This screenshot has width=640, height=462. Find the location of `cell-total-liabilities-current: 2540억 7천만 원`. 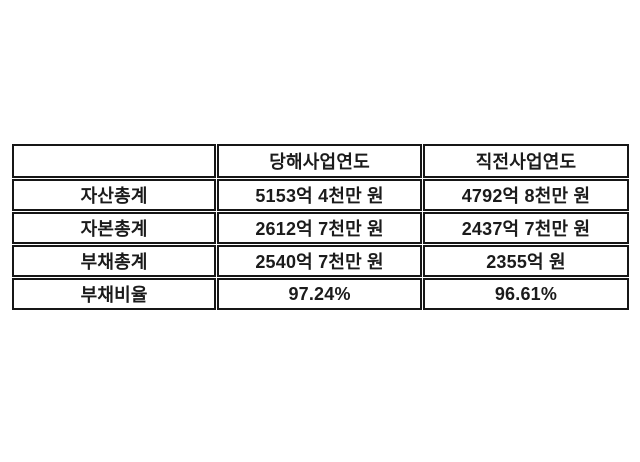

cell-total-liabilities-current: 2540억 7천만 원 is located at coordinates (319, 261).